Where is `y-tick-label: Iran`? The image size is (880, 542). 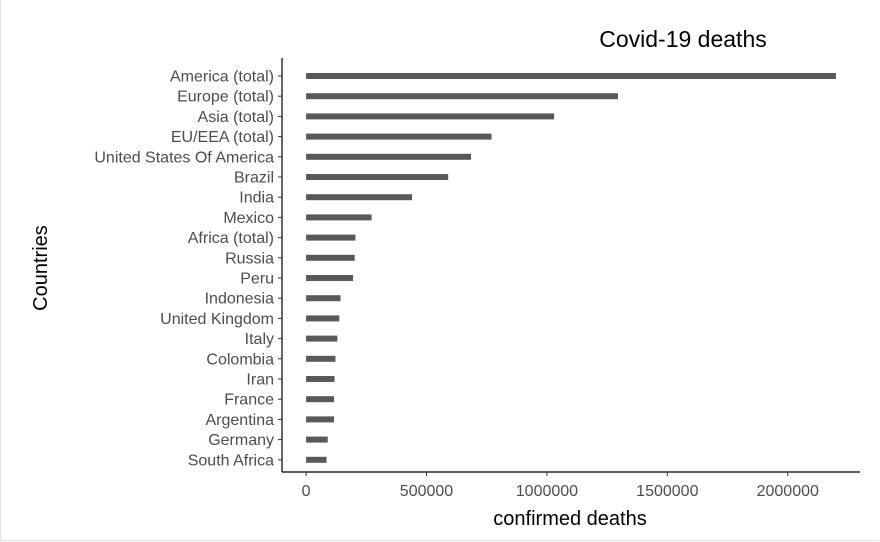 y-tick-label: Iran is located at coordinates (260, 380).